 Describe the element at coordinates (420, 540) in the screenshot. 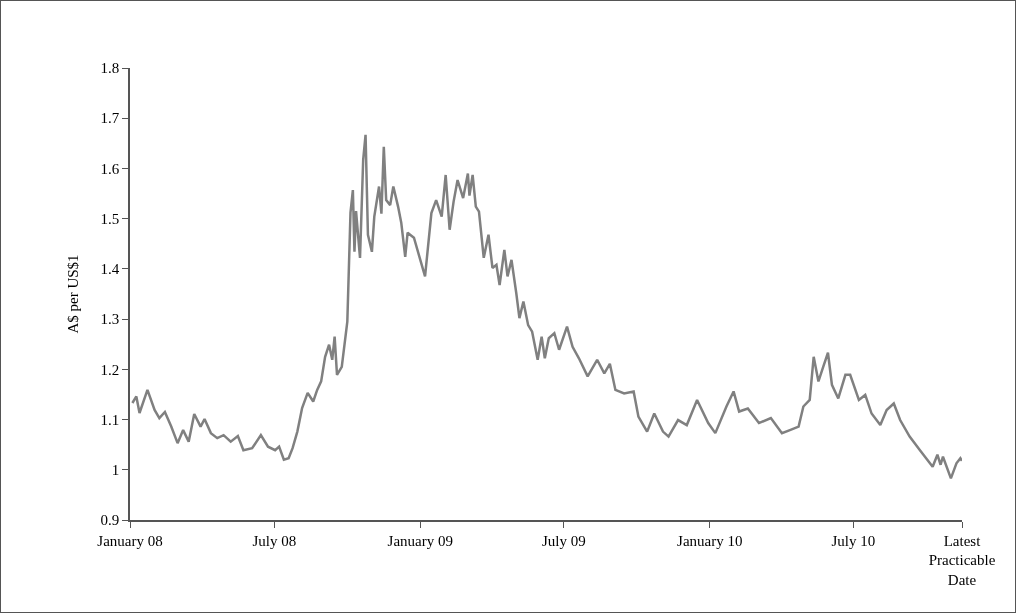

I see `x-tick-label: January 09` at that location.